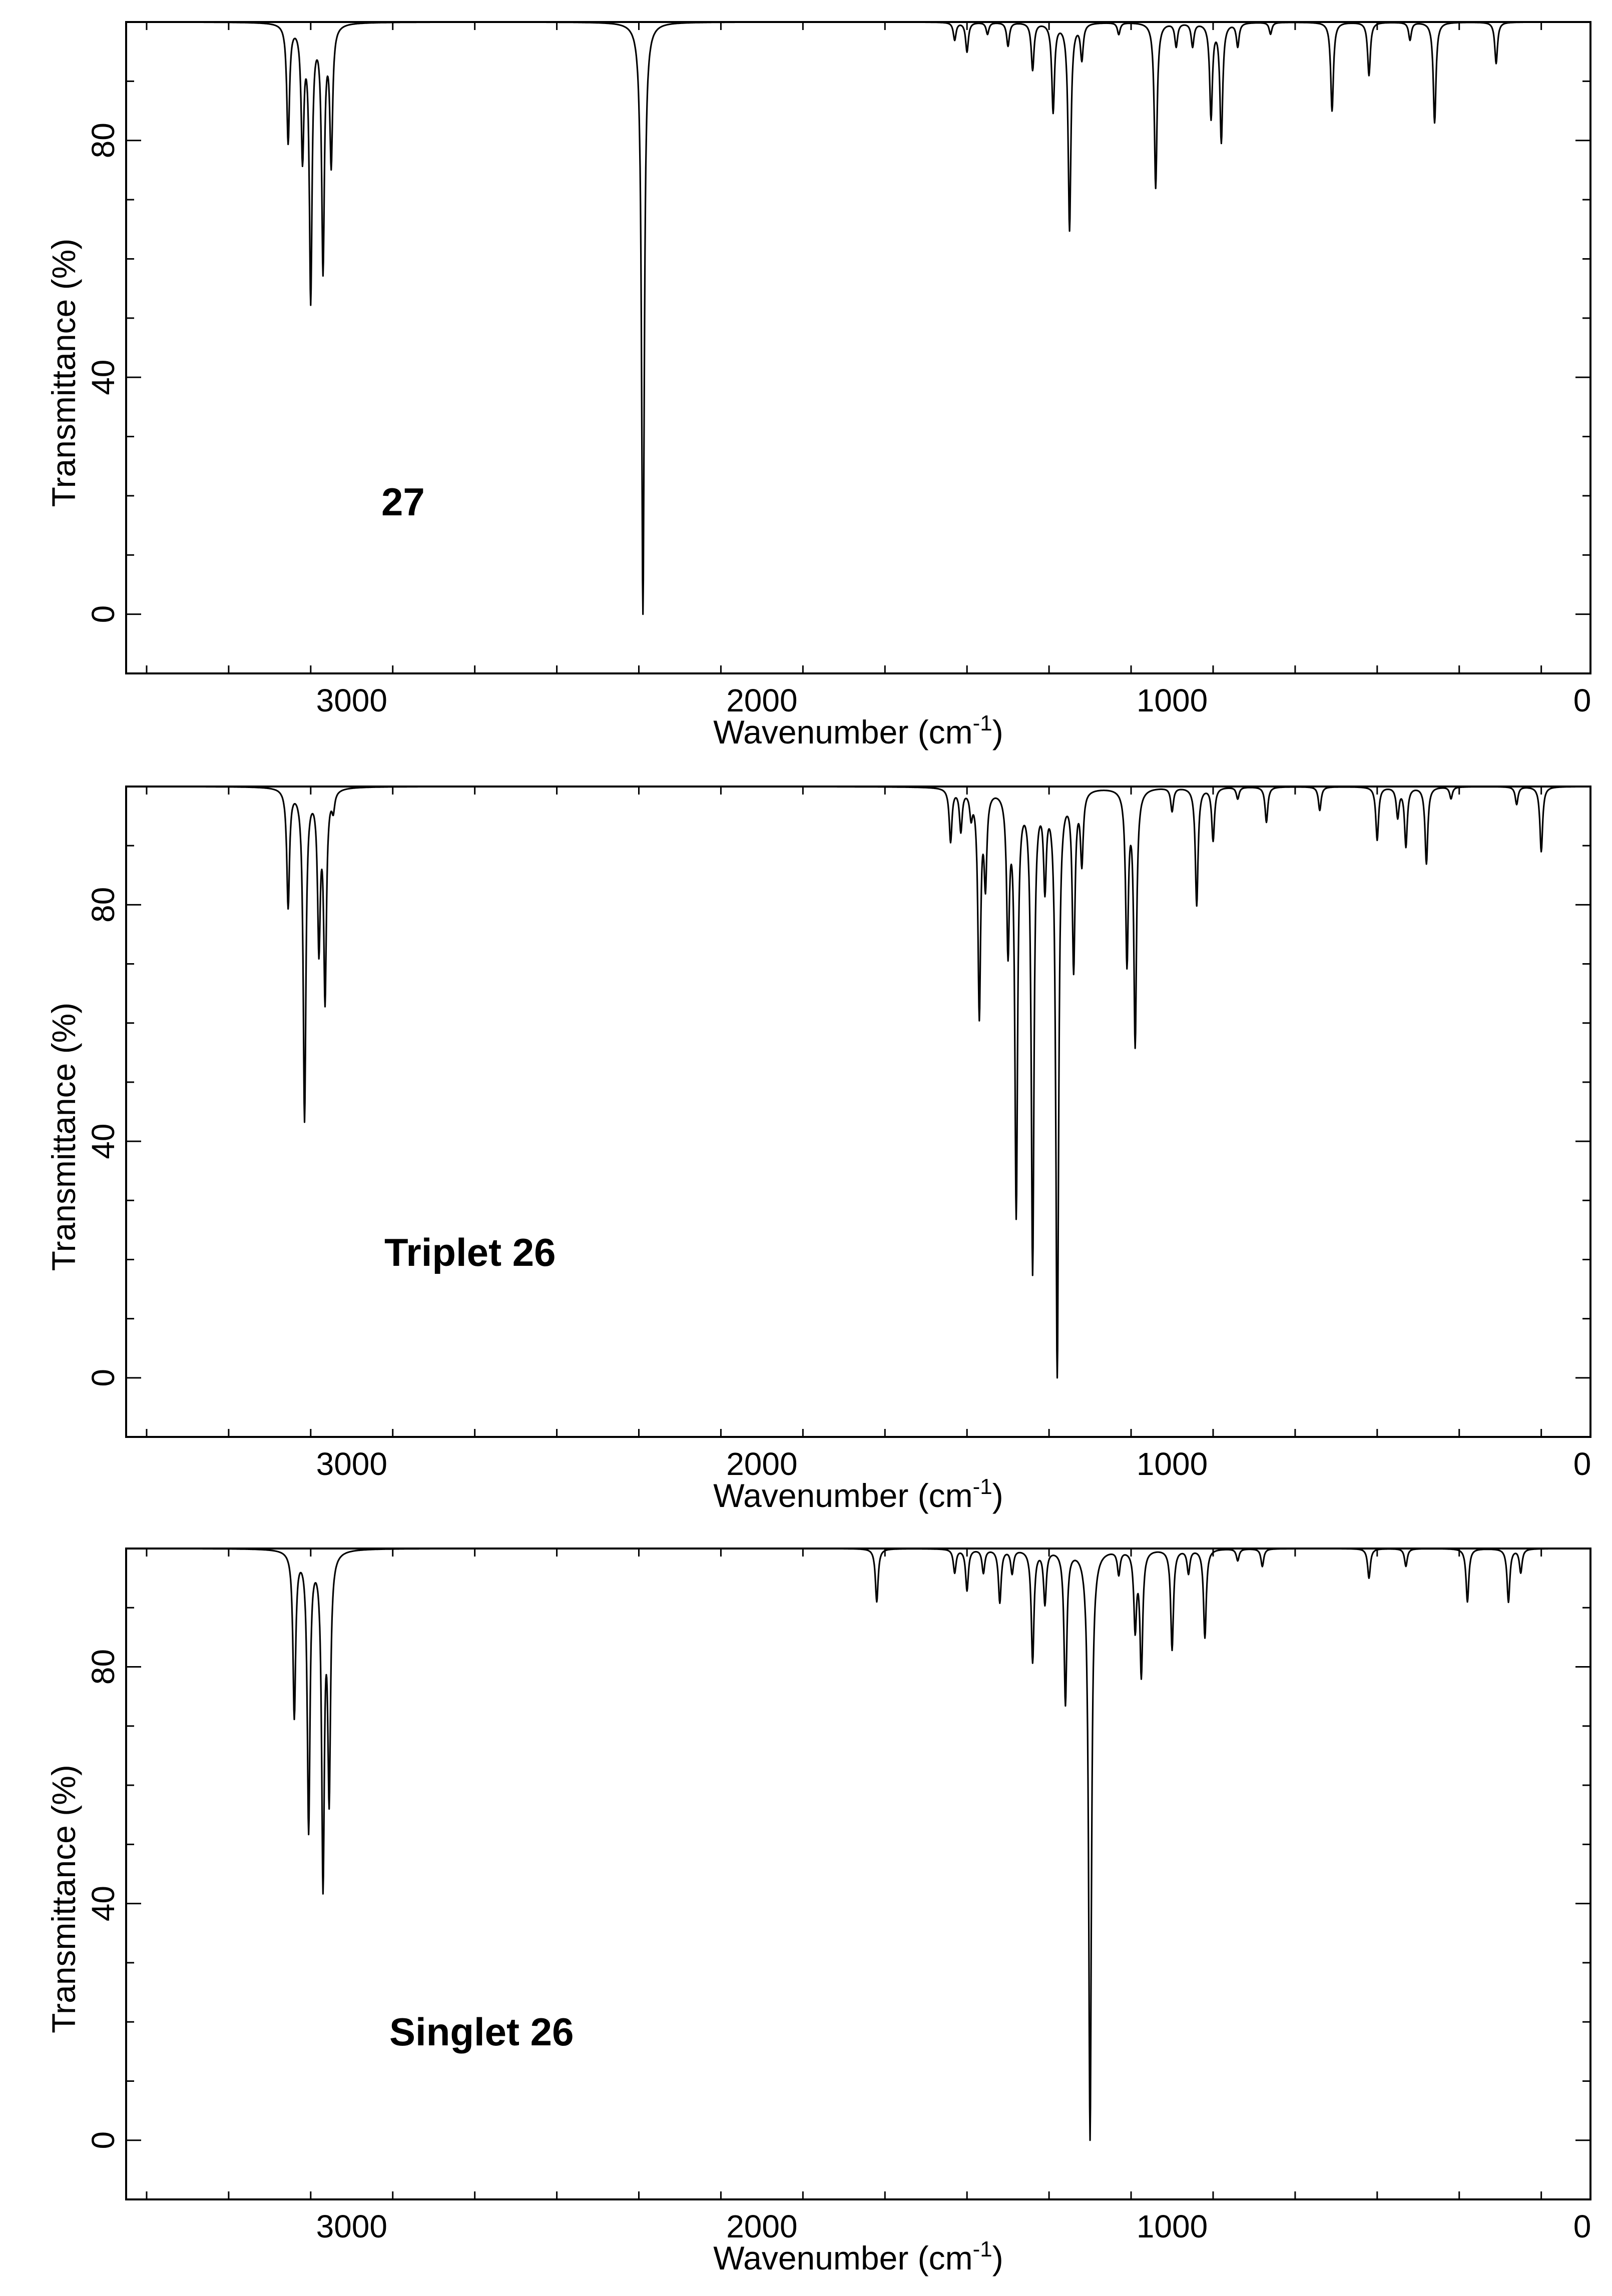 Image resolution: width=1612 pixels, height=2296 pixels. I want to click on panel-label: 27, so click(403, 502).